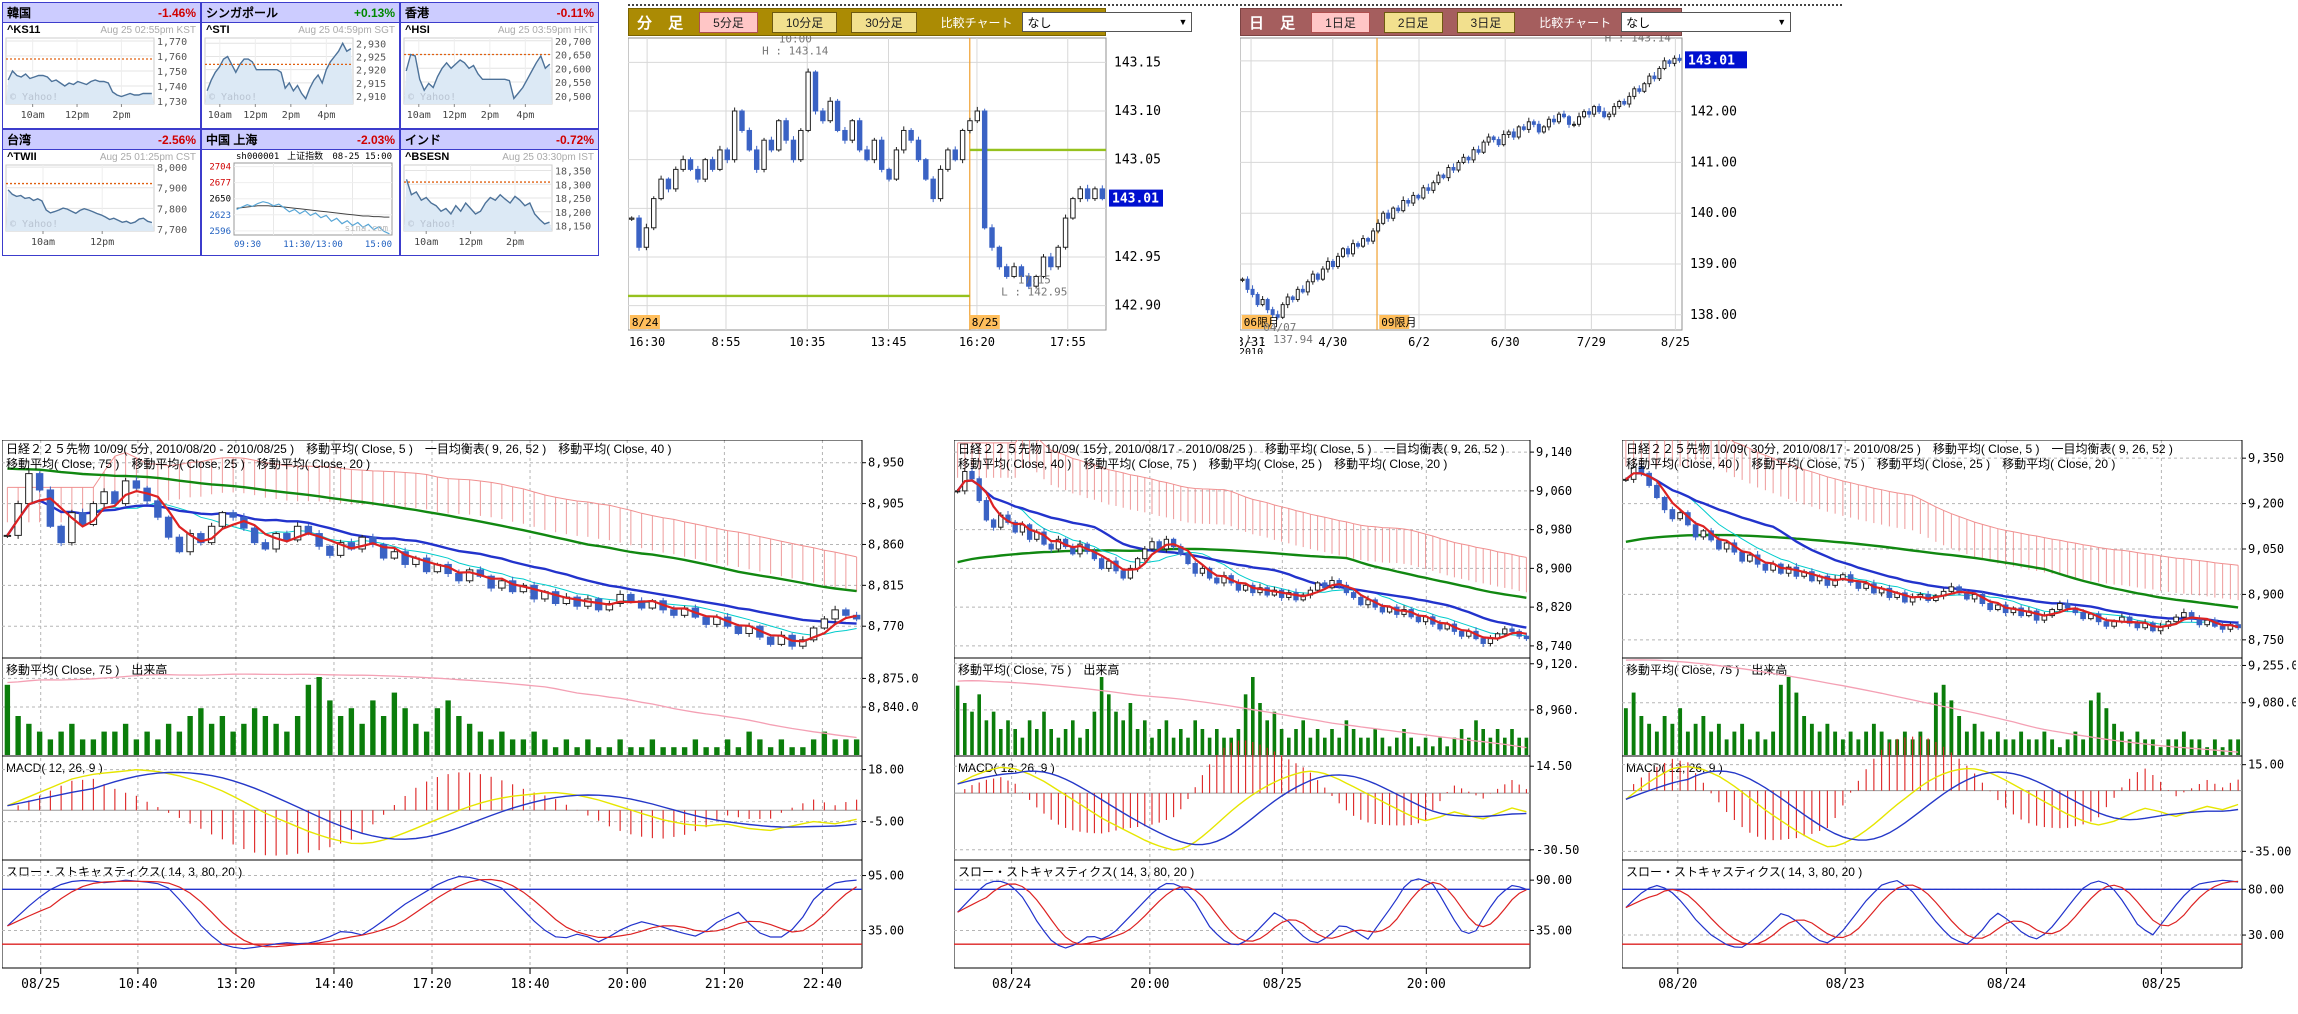 This screenshot has width=2298, height=1014. What do you see at coordinates (242, 13) in the screenshot?
I see `market-name: シンガポール` at bounding box center [242, 13].